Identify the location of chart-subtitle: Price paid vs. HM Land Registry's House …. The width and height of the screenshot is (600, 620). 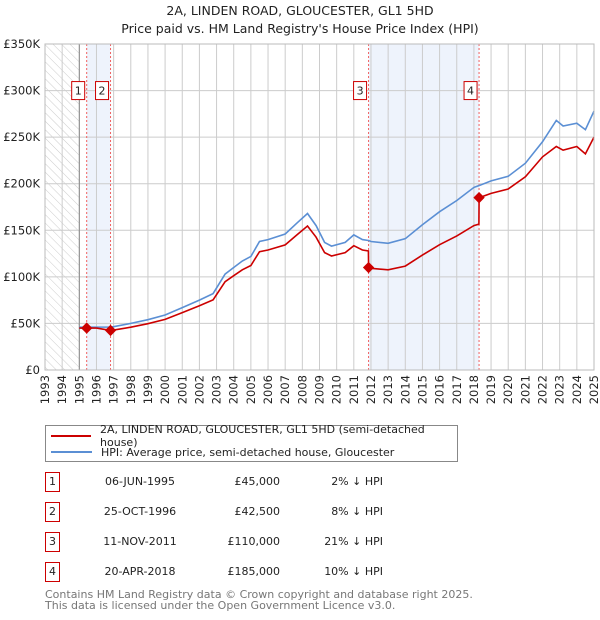
(300, 28).